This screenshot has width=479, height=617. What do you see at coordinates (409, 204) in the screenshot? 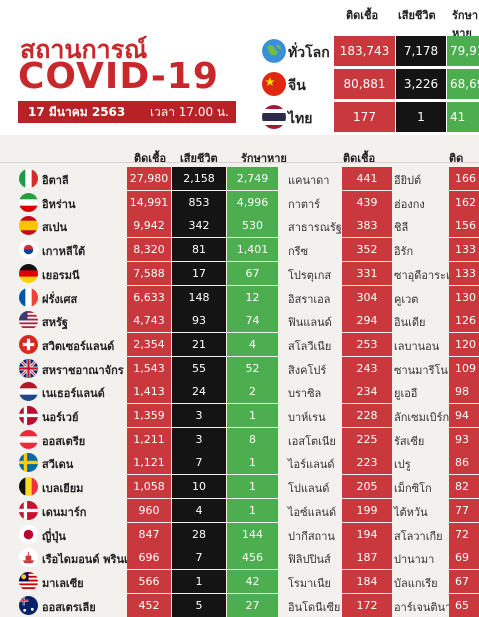
I see `country-name-col3: ฮ่องกง` at bounding box center [409, 204].